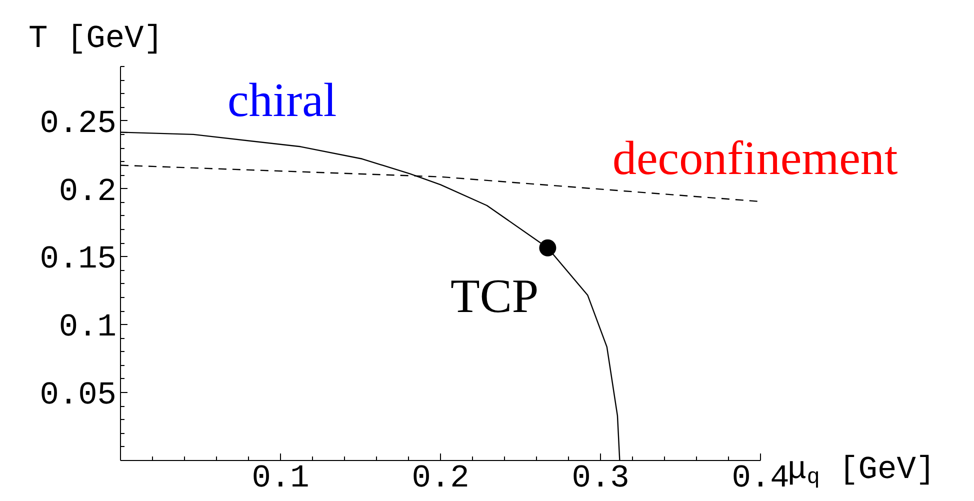 Image resolution: width=974 pixels, height=501 pixels. I want to click on y-tick-label: 0.1, so click(87, 327).